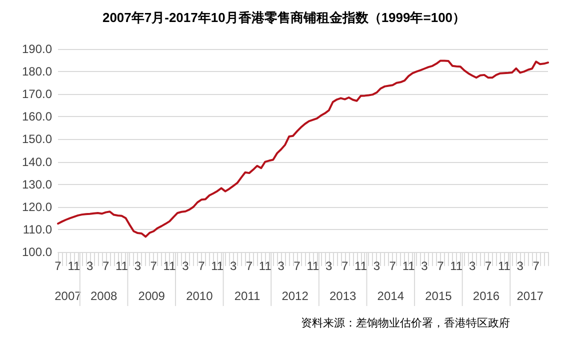 This screenshot has width=568, height=341. What do you see at coordinates (530, 296) in the screenshot?
I see `text: 2017` at bounding box center [530, 296].